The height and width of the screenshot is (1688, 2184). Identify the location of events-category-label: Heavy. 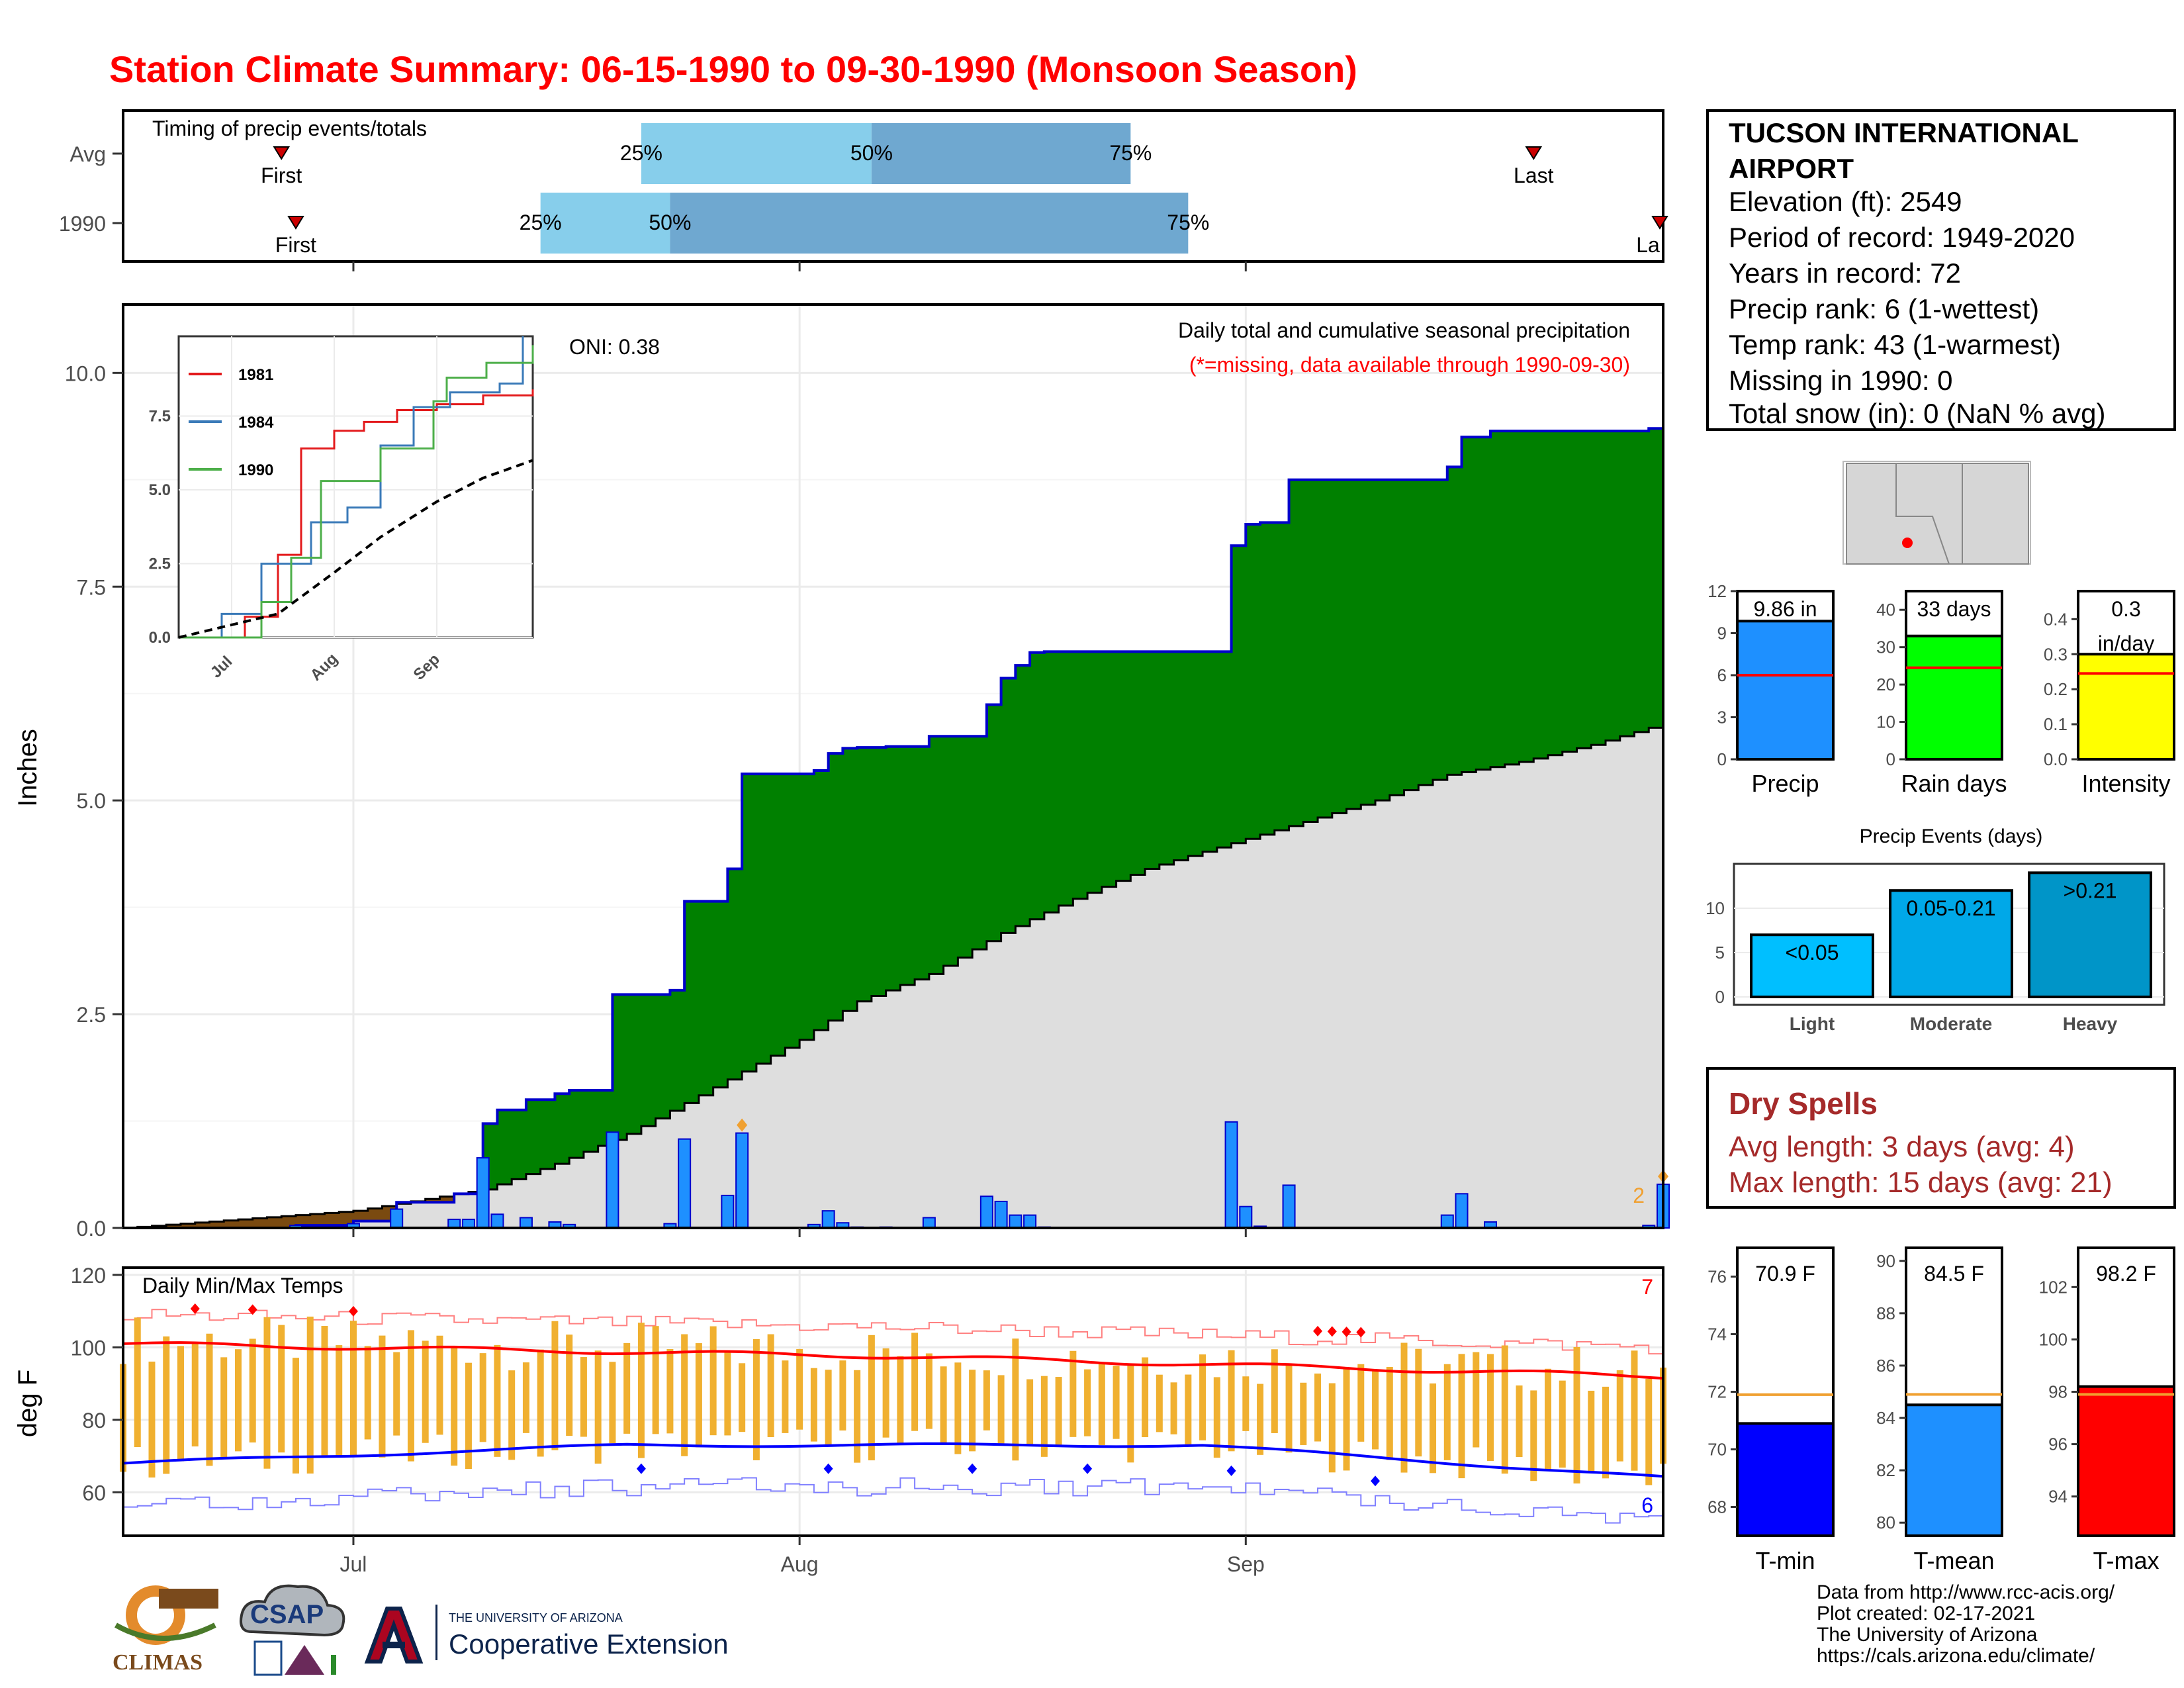
(2090, 1023).